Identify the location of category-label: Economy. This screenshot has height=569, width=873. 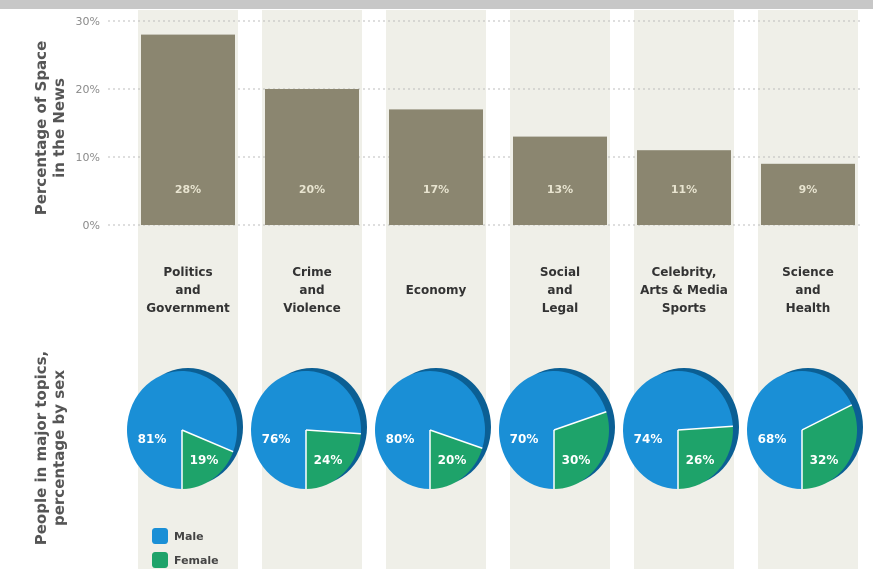
(436, 290).